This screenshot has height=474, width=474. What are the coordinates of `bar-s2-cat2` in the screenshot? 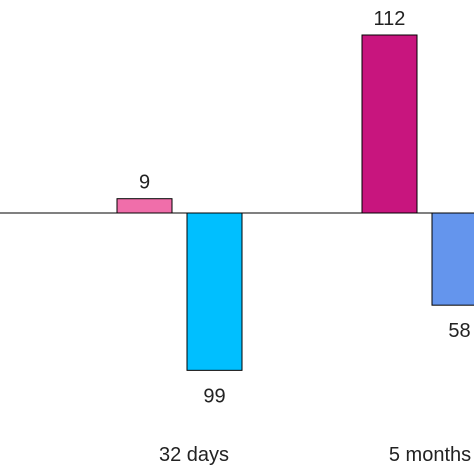 It's located at (452, 259).